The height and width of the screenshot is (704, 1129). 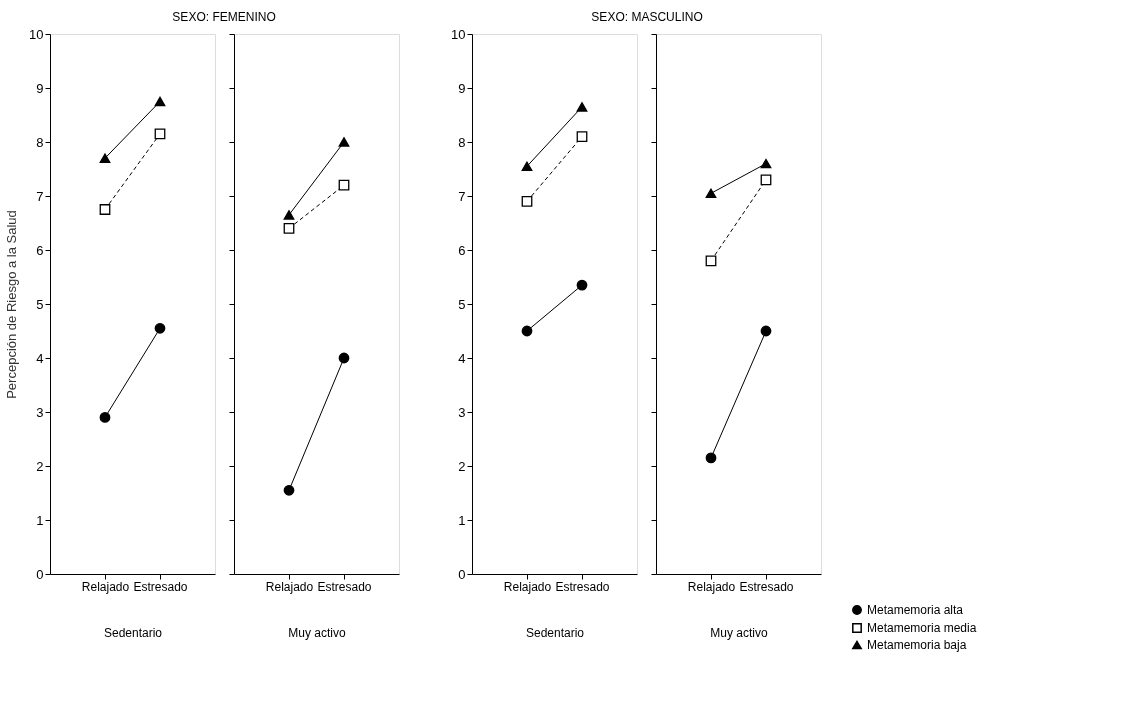 What do you see at coordinates (224, 16) in the screenshot?
I see `chart-title: SEXO: FEMENINO` at bounding box center [224, 16].